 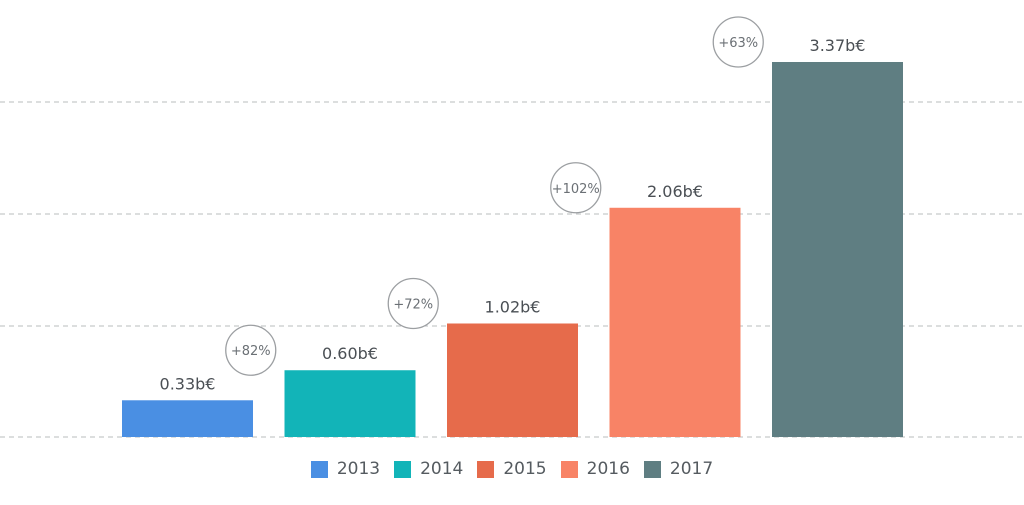 I want to click on growth-label: +63%, so click(x=738, y=43).